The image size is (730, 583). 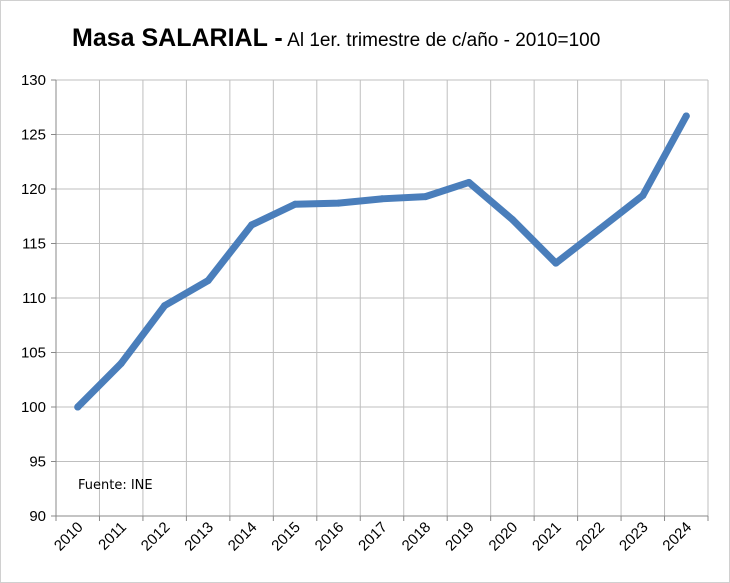 I want to click on y-axis-ticks: 90 95 100 105 110 115 120 125 130, so click(x=33, y=298).